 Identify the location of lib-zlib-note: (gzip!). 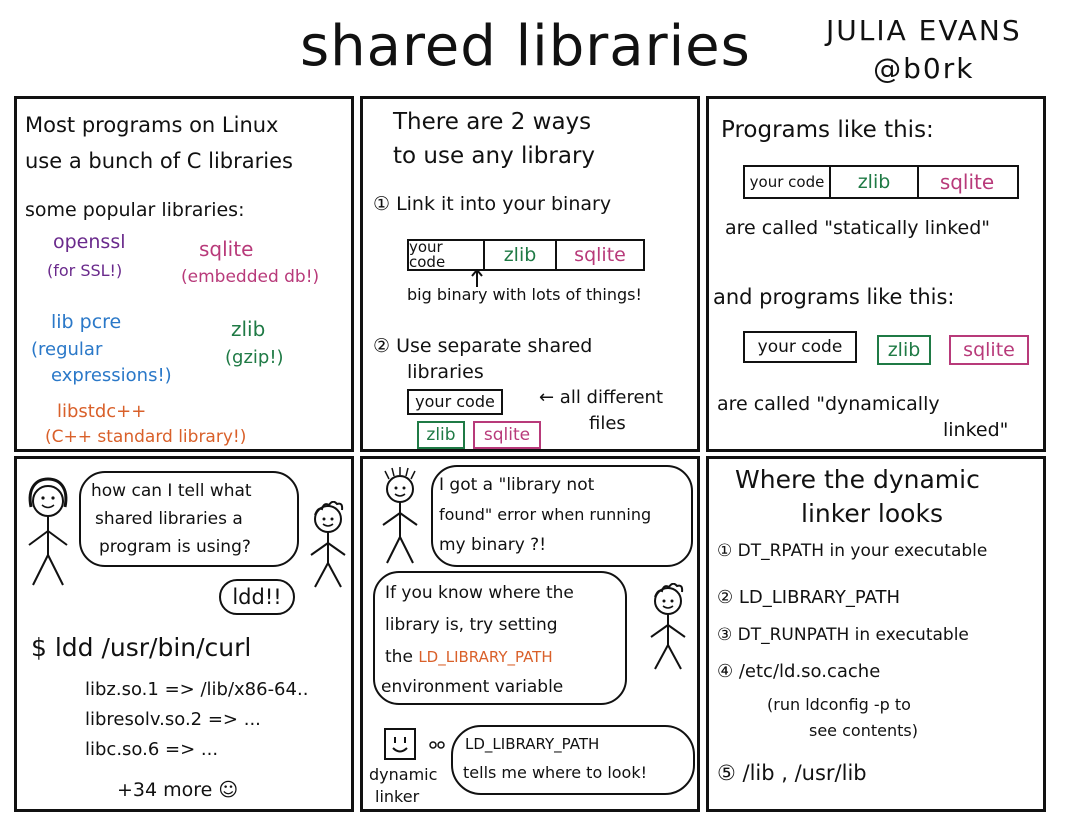
(254, 357).